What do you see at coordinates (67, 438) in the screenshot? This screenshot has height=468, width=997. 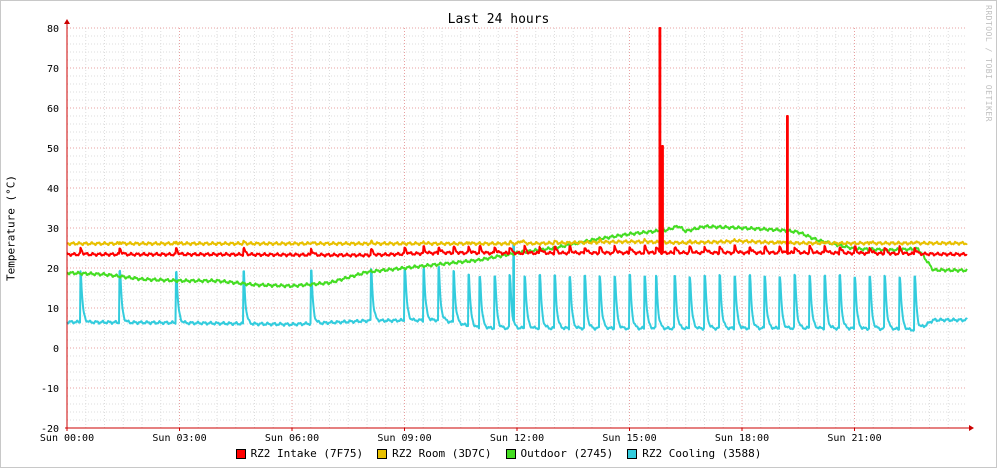 I see `x-tick-label: Sun 00:00` at bounding box center [67, 438].